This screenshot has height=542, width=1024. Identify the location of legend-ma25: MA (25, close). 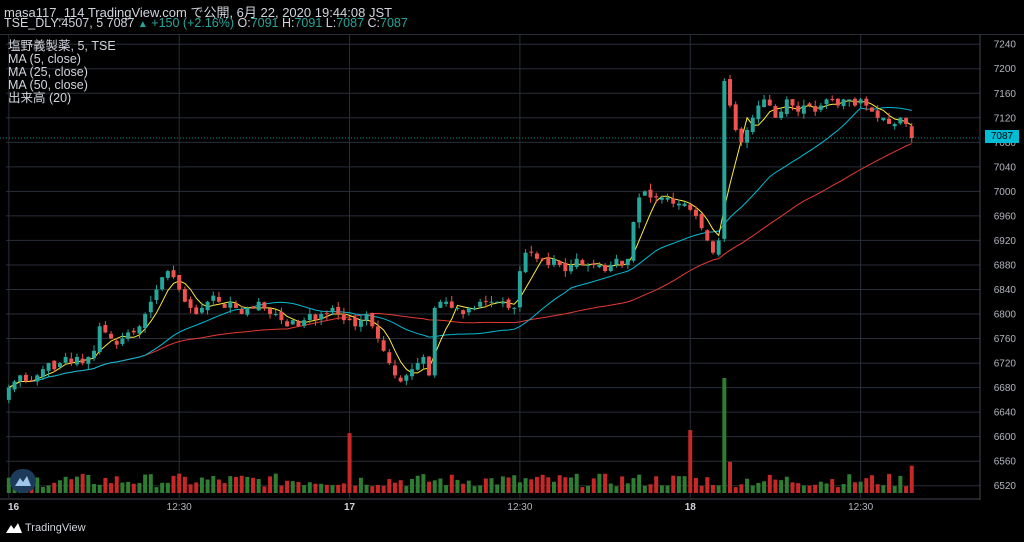
(48, 72).